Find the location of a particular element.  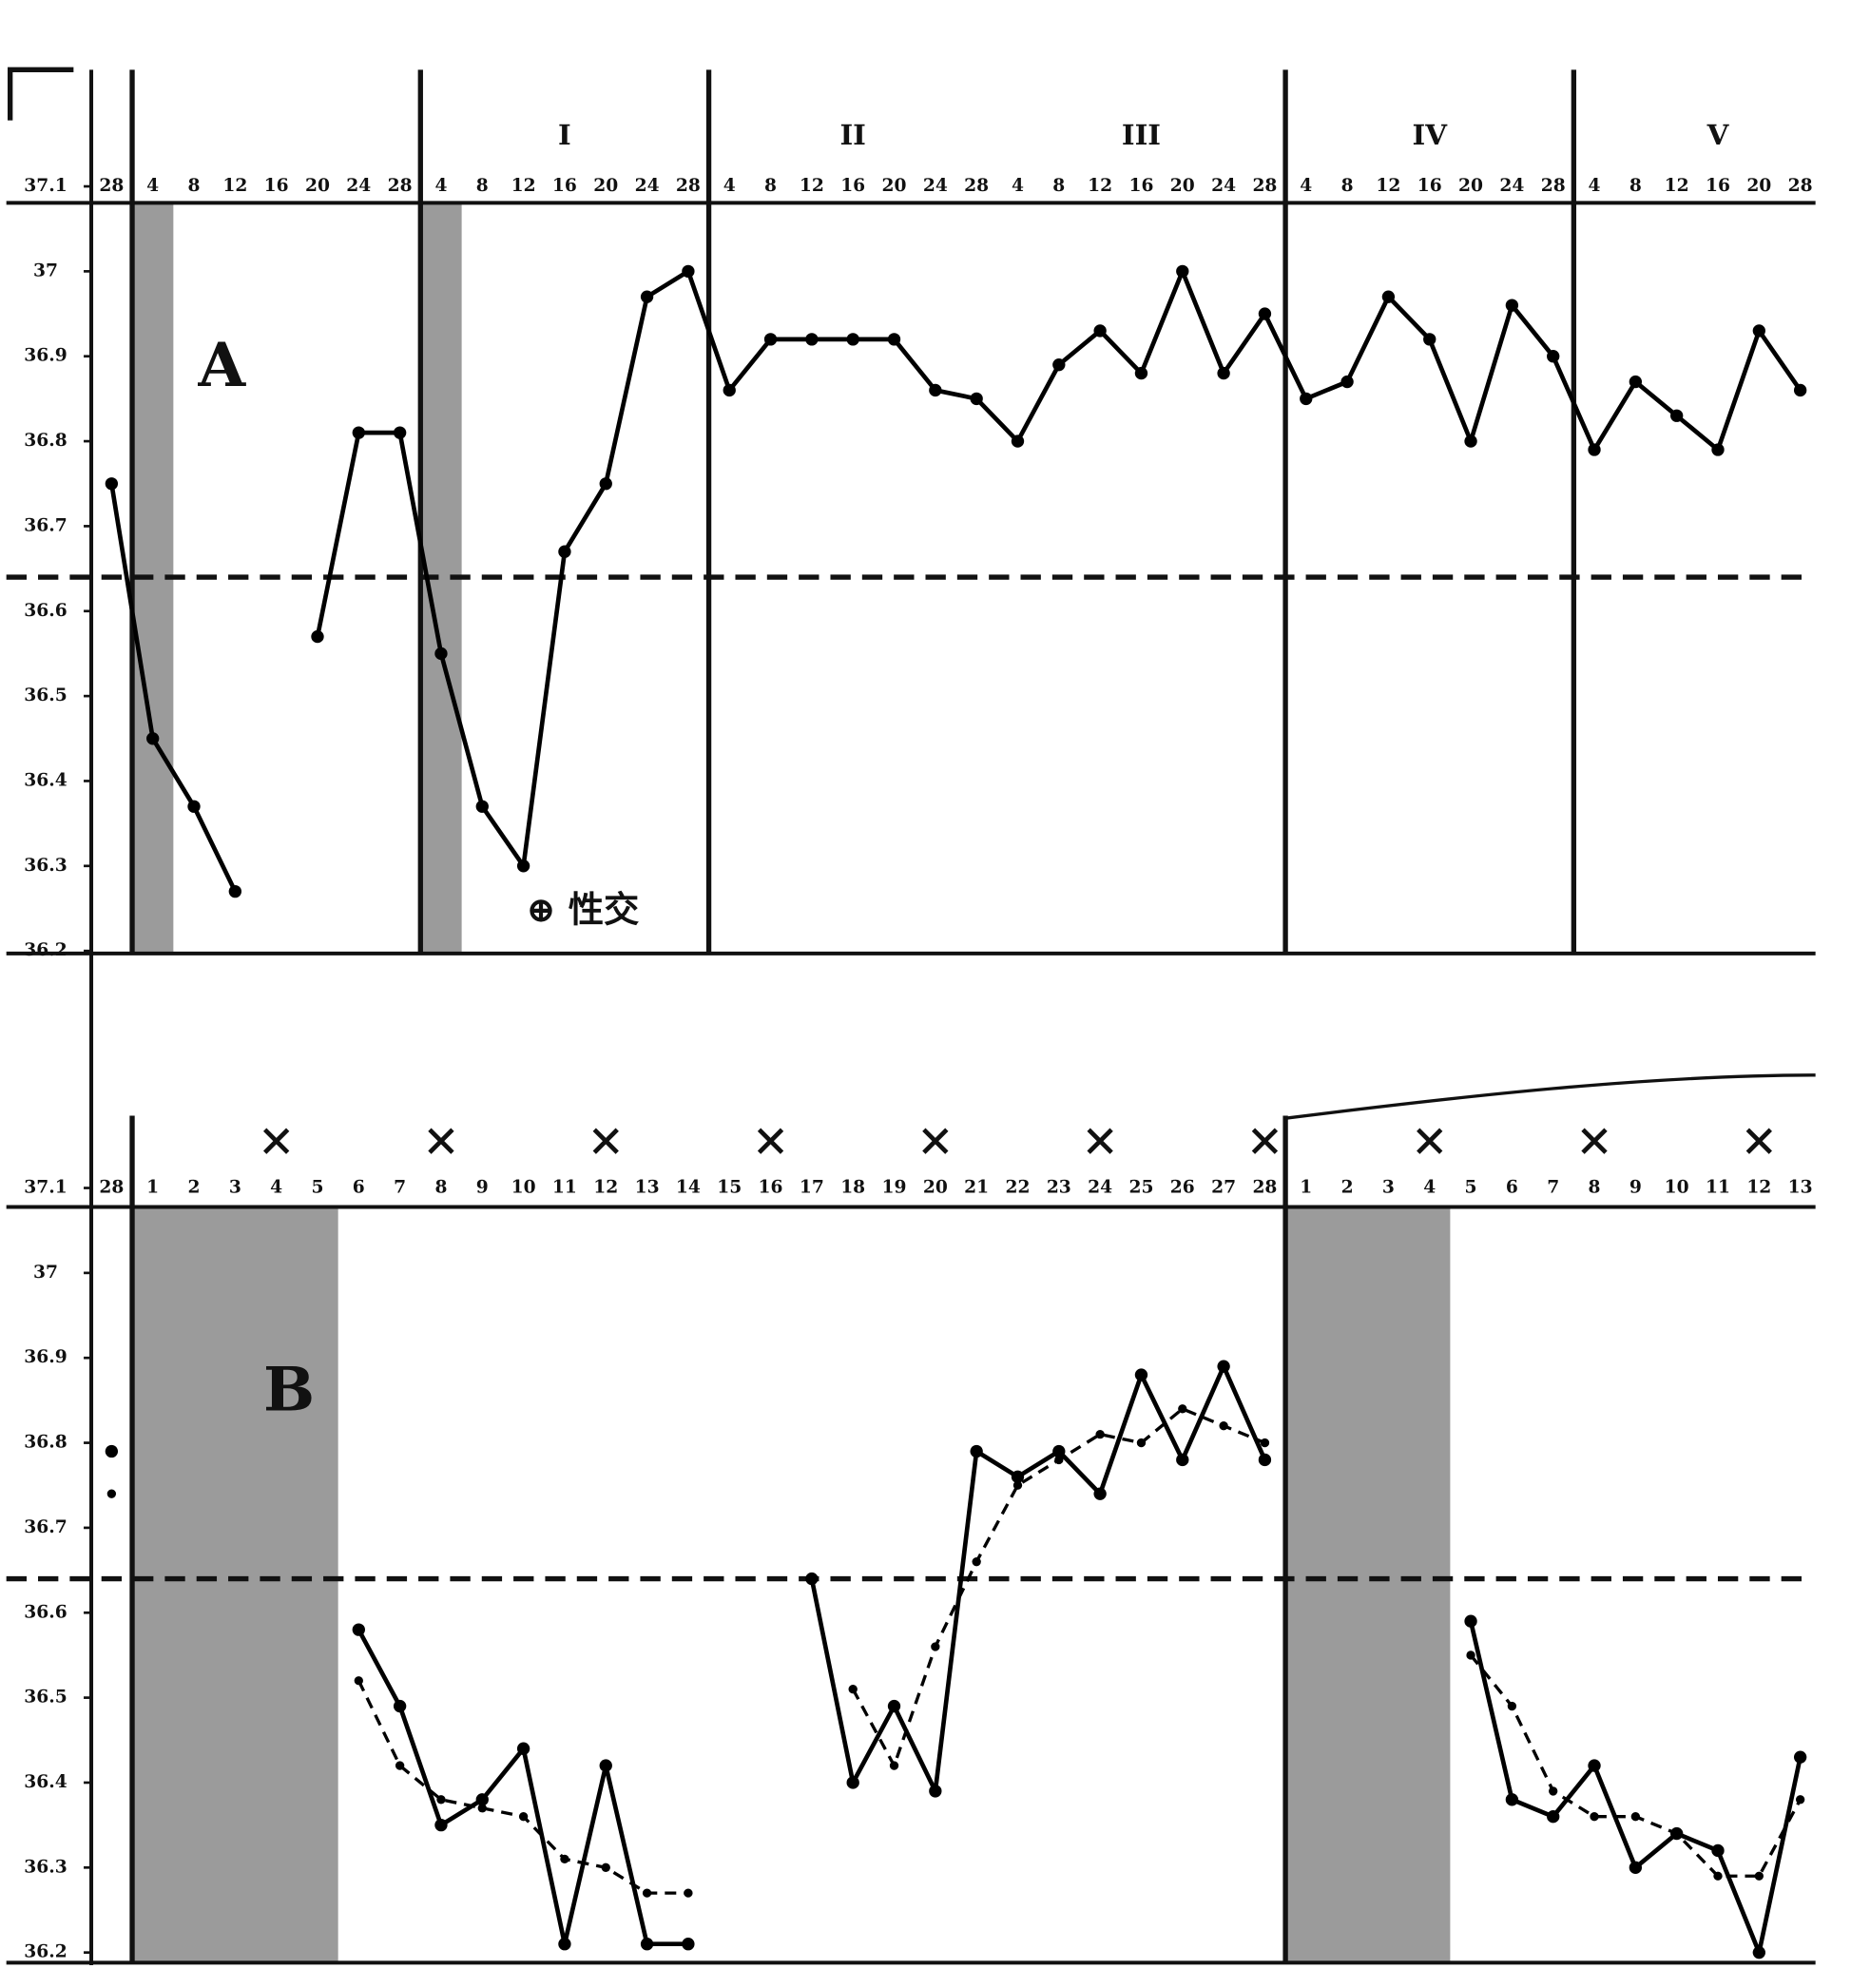

y-tick-label: 36.7 is located at coordinates (45, 1526).